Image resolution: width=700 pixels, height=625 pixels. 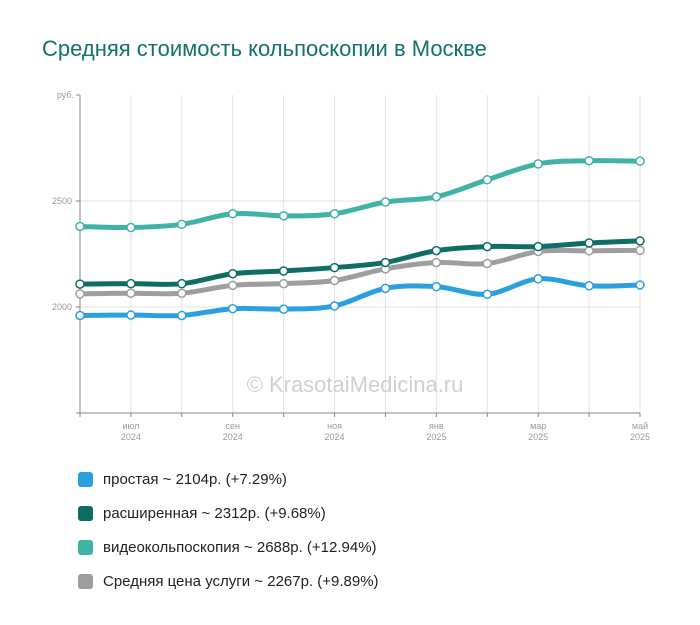 I want to click on legend-item: простая ~ 2104р. (+7.29%), so click(x=228, y=479).